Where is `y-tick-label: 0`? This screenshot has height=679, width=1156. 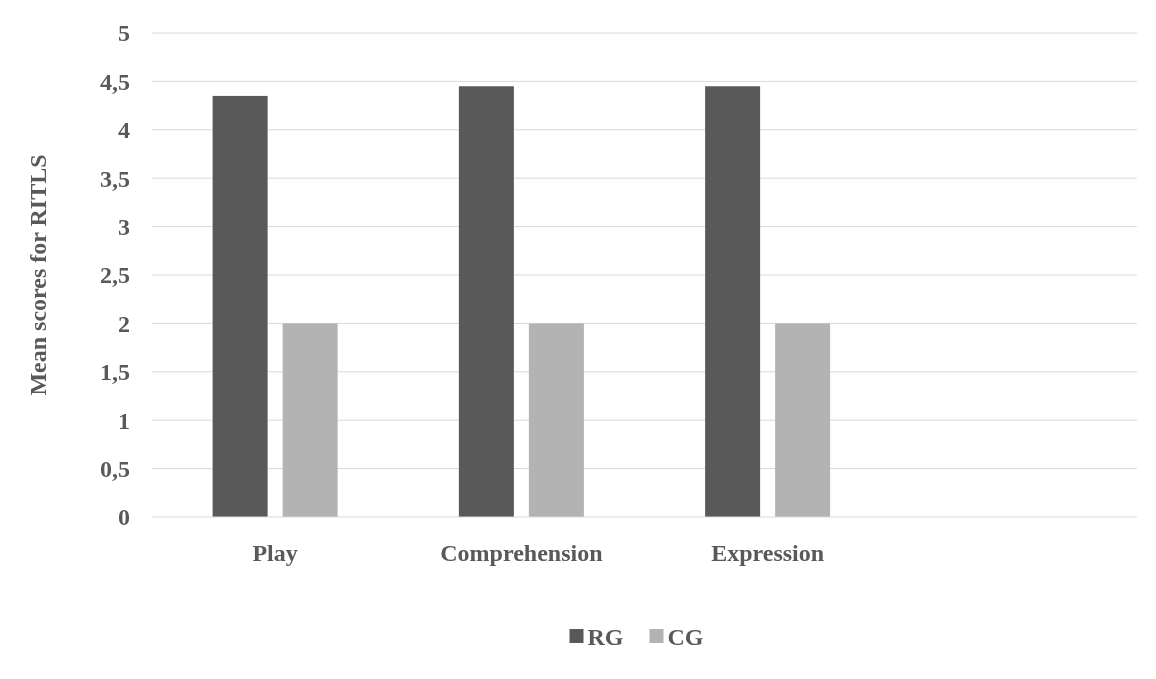
y-tick-label: 0 is located at coordinates (124, 517).